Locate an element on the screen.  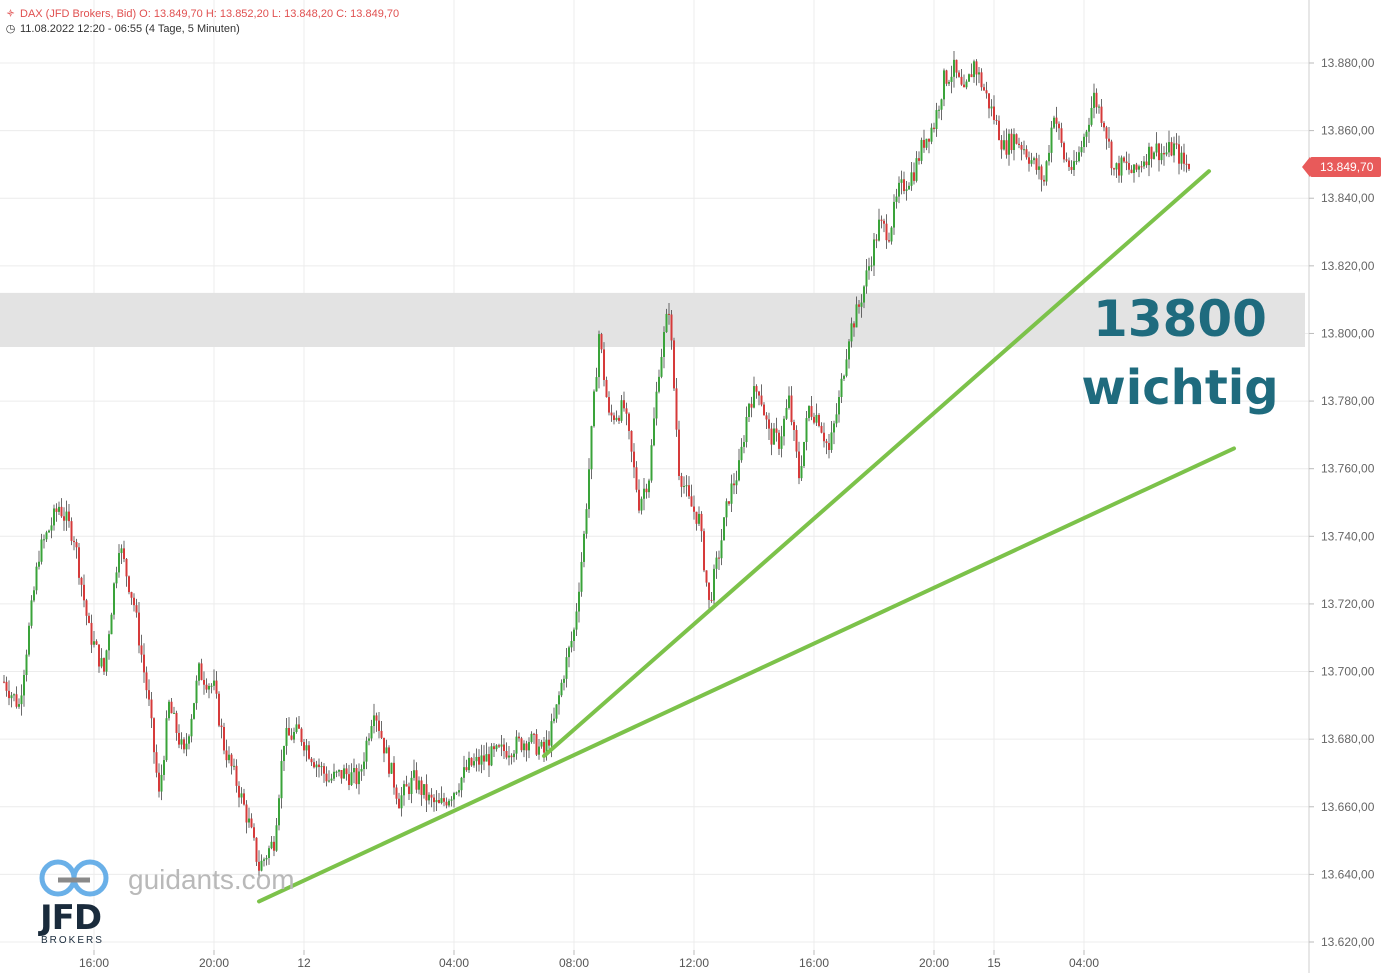
x-tick-label: 16:00 is located at coordinates (94, 963).